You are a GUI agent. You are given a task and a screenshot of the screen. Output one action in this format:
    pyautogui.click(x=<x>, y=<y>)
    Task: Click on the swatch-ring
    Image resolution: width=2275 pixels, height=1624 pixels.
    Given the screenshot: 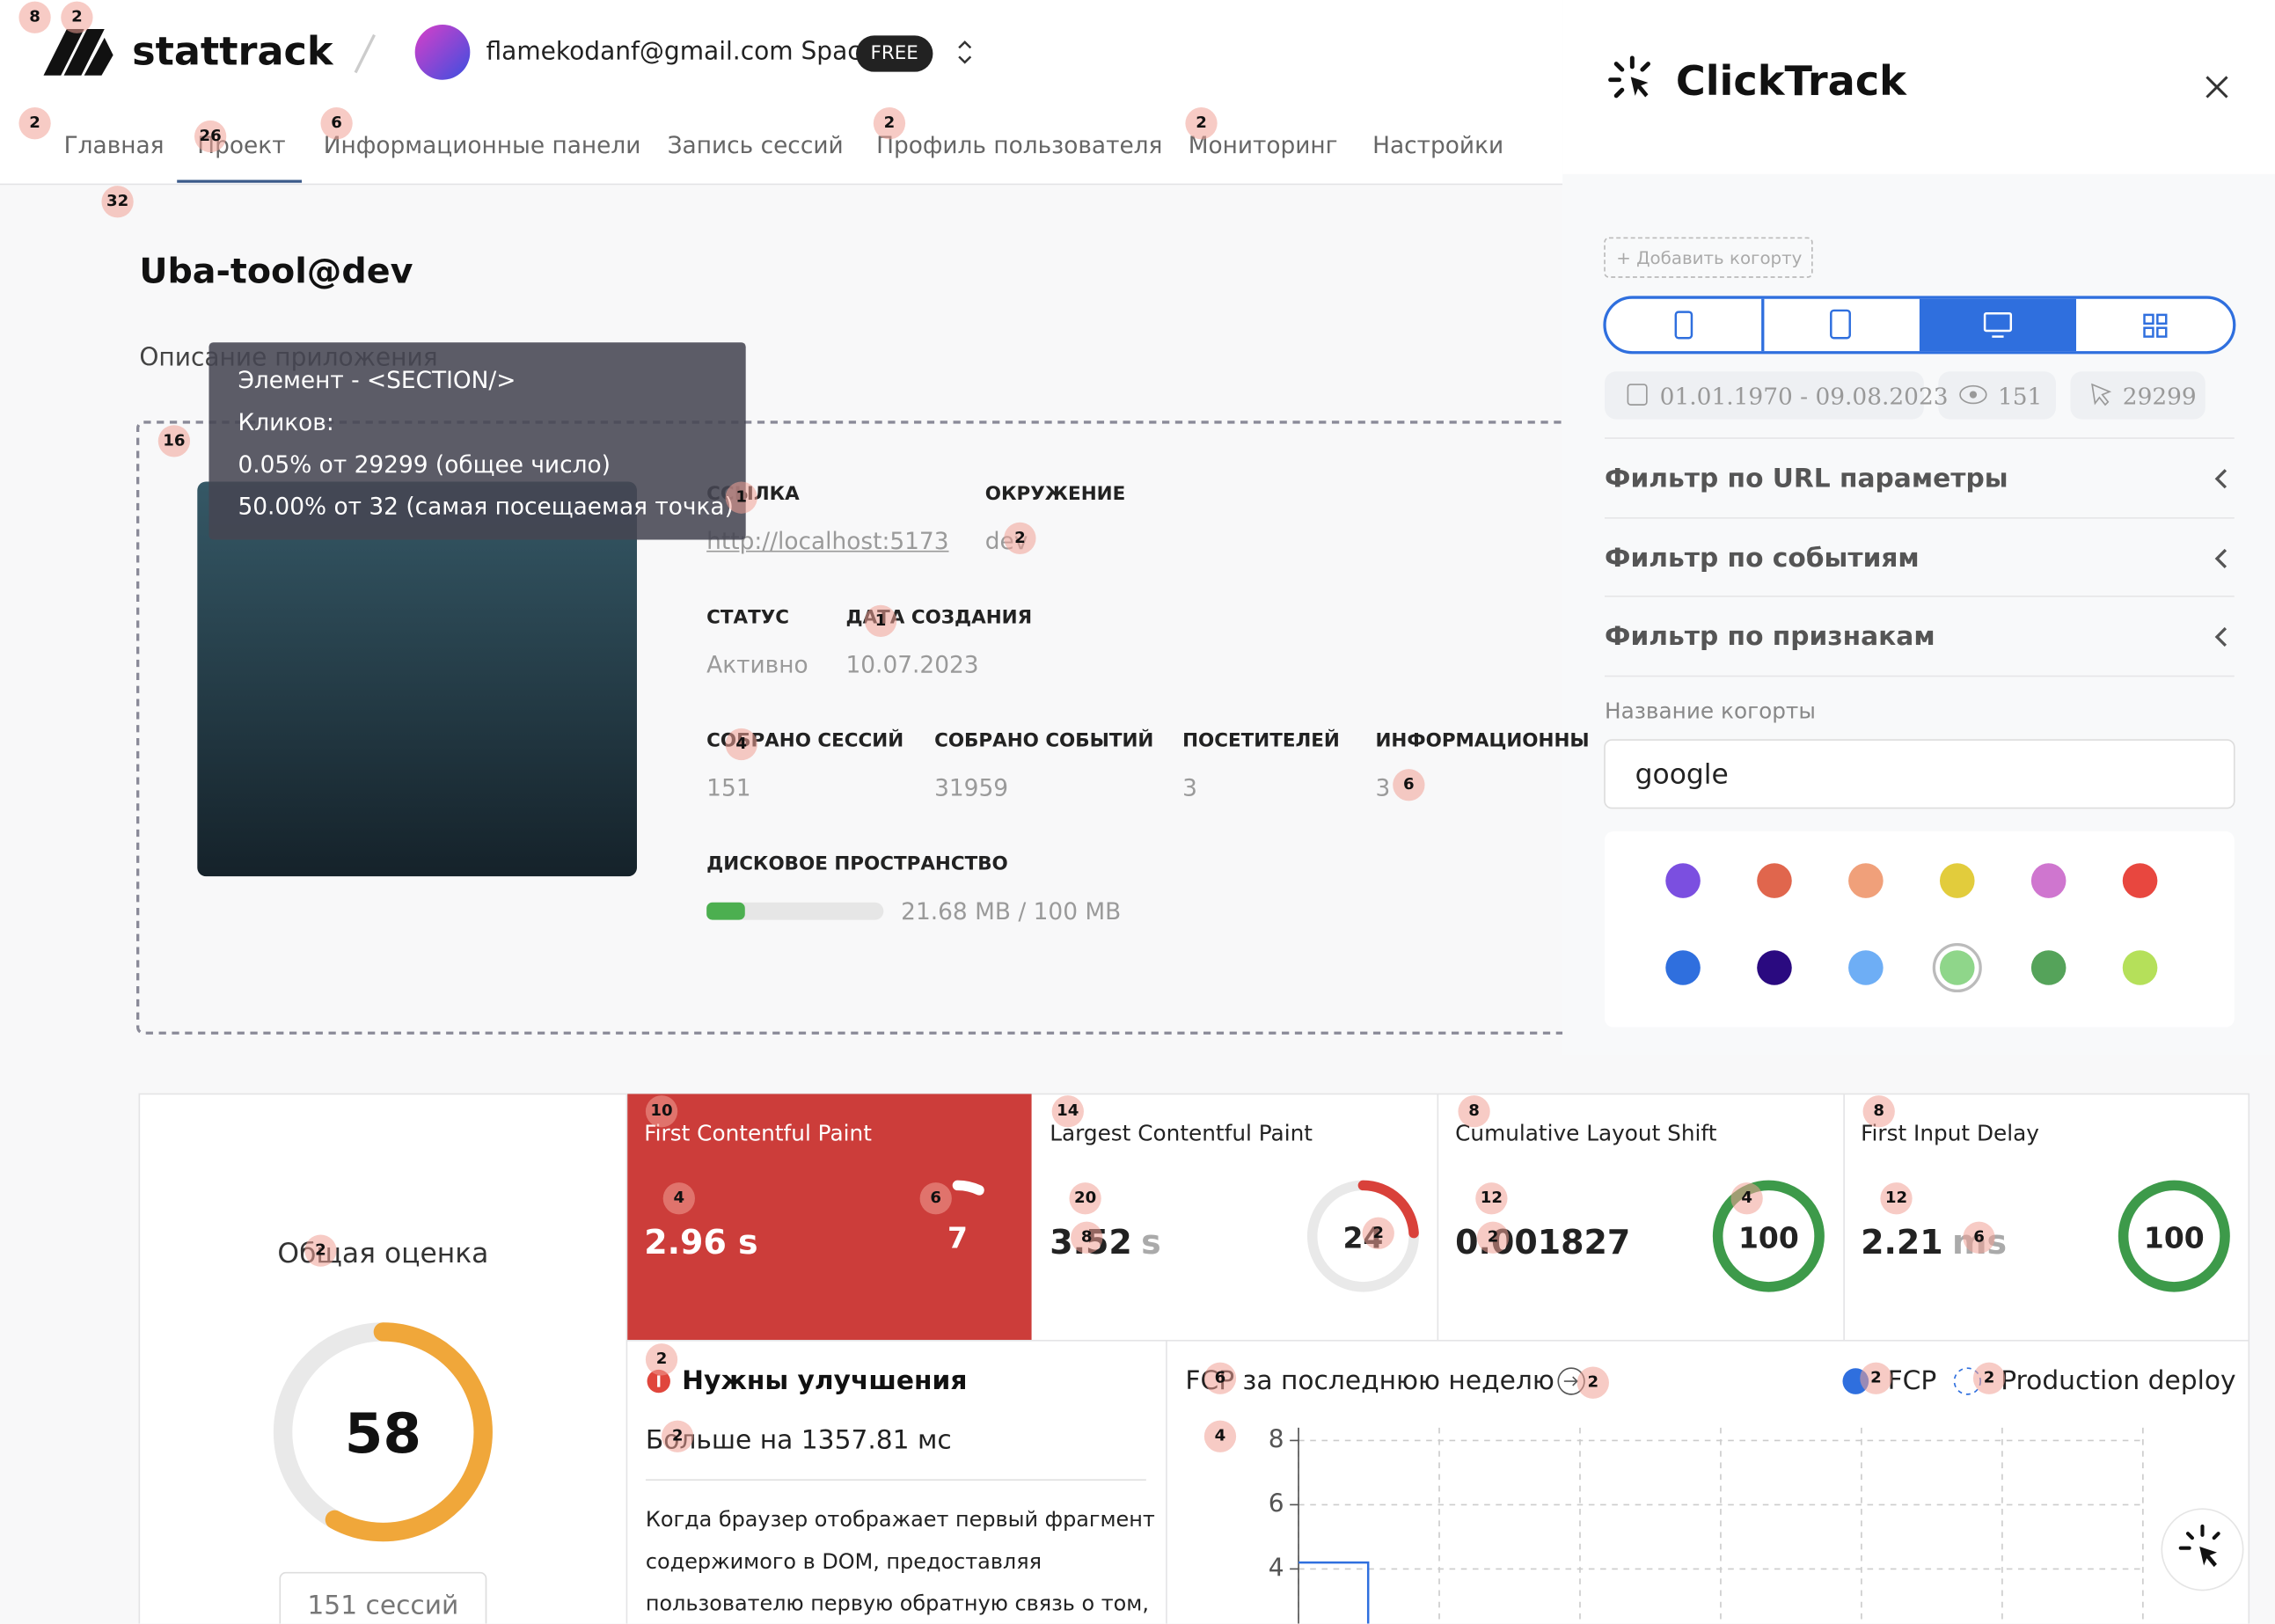 What is the action you would take?
    pyautogui.click(x=1957, y=967)
    